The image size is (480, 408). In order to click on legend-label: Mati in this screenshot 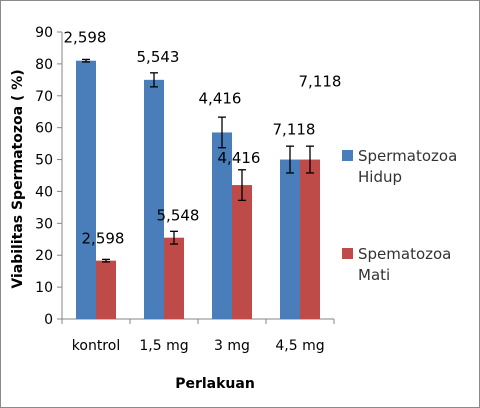, I will do `click(374, 275)`.